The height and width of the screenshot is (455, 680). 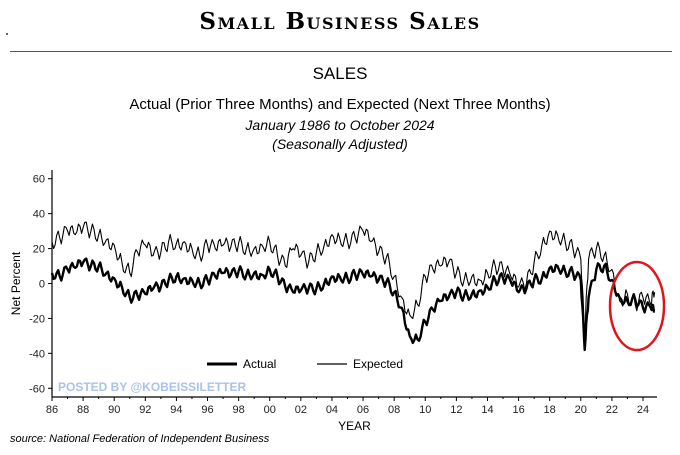 I want to click on x-tick-label: 20, so click(x=581, y=410).